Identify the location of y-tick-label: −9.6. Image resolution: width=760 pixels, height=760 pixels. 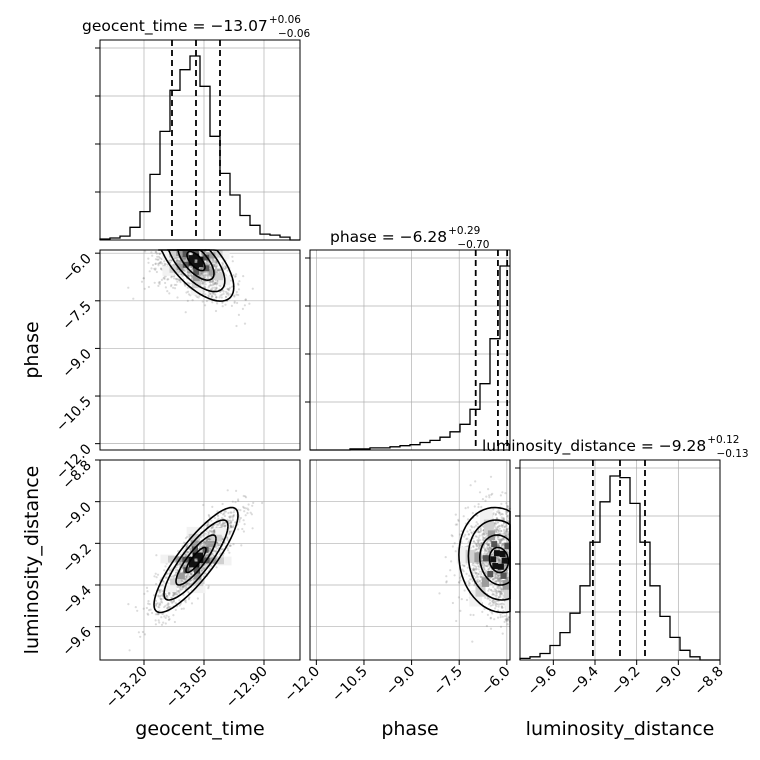
(76, 641).